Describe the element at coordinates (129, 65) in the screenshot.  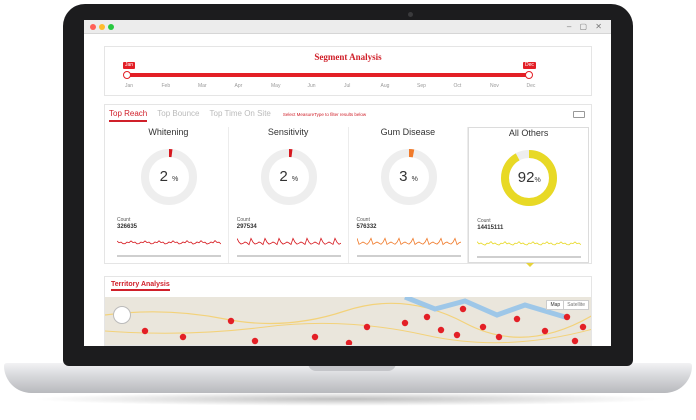
I see `start-month-flag: Jan` at that location.